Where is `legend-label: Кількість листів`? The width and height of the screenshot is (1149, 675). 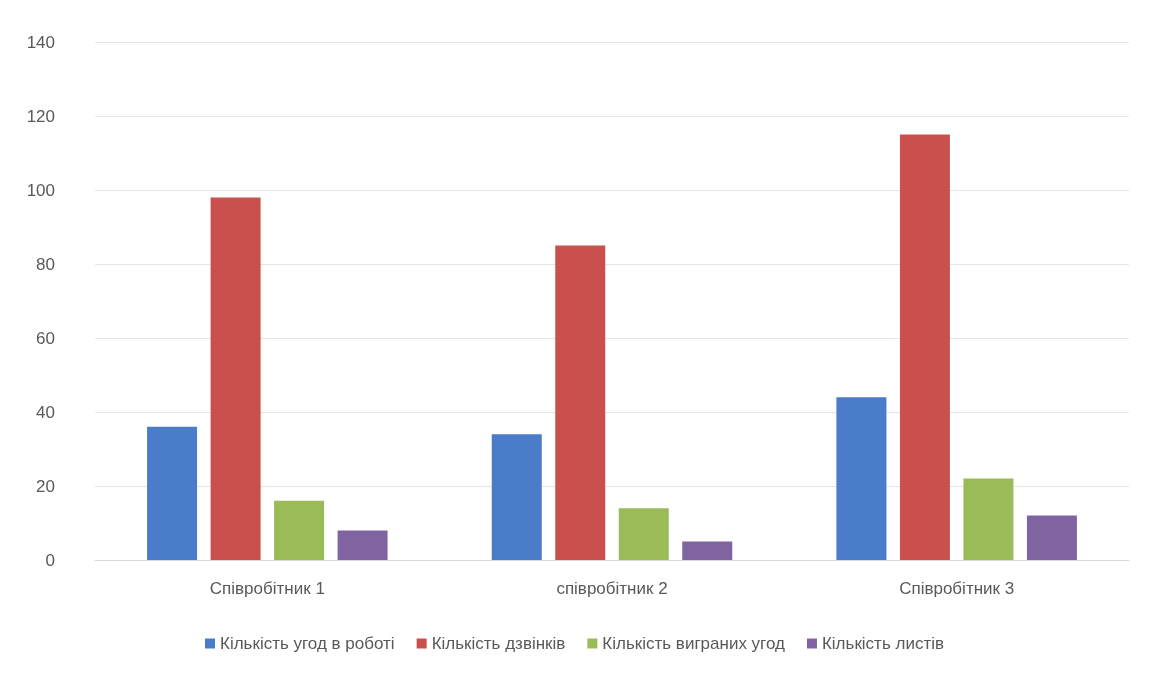 legend-label: Кількість листів is located at coordinates (882, 643).